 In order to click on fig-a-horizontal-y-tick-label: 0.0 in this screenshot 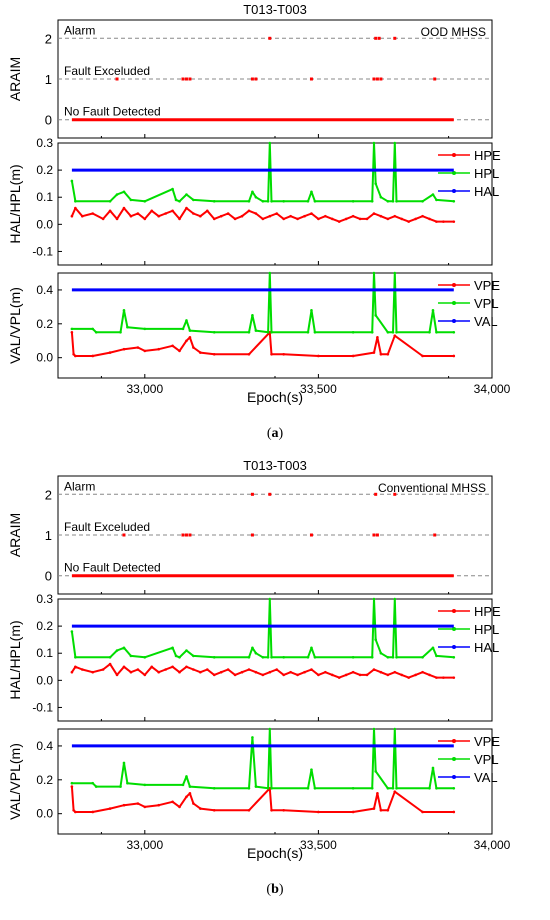, I will do `click(44, 224)`.